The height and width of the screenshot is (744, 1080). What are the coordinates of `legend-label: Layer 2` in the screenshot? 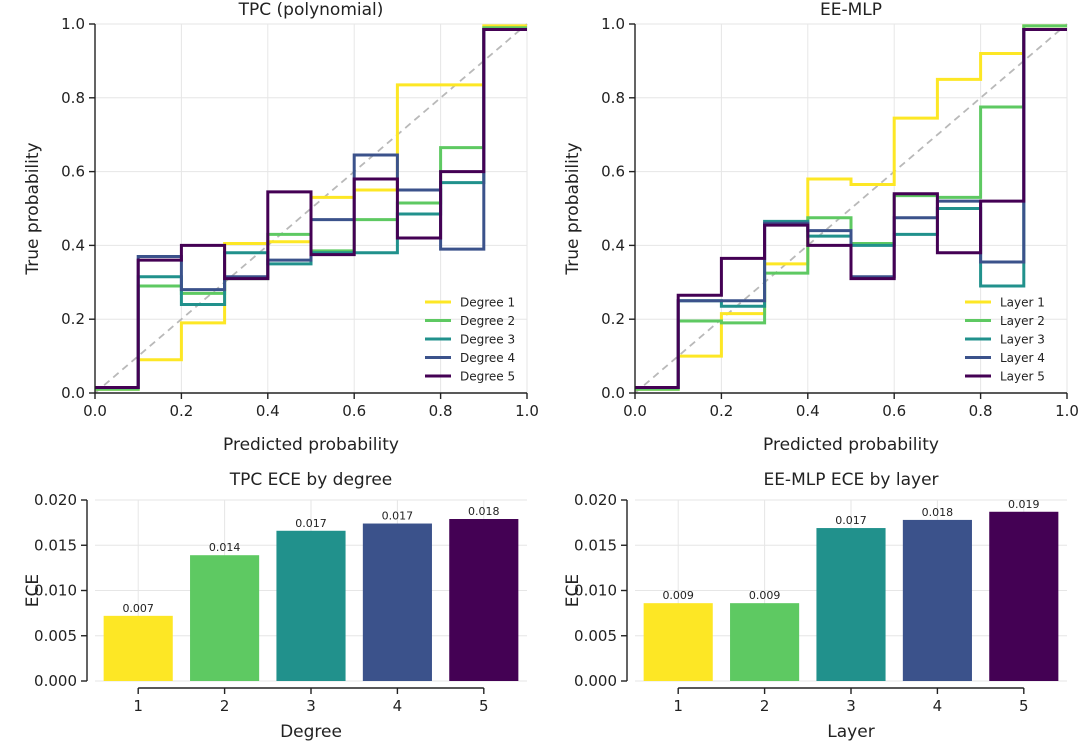 It's located at (1022, 321).